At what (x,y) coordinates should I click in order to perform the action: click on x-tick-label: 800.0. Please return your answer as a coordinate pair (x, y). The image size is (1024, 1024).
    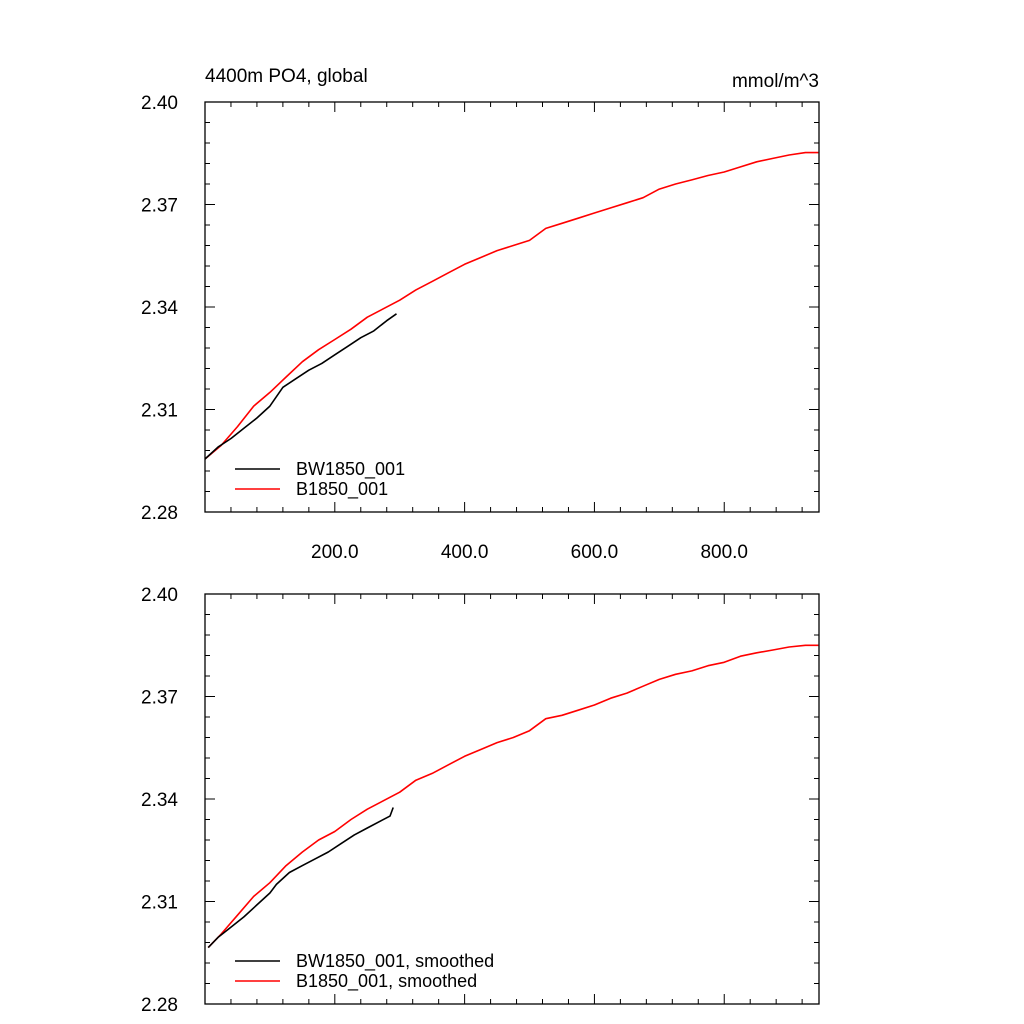
    Looking at the image, I should click on (724, 552).